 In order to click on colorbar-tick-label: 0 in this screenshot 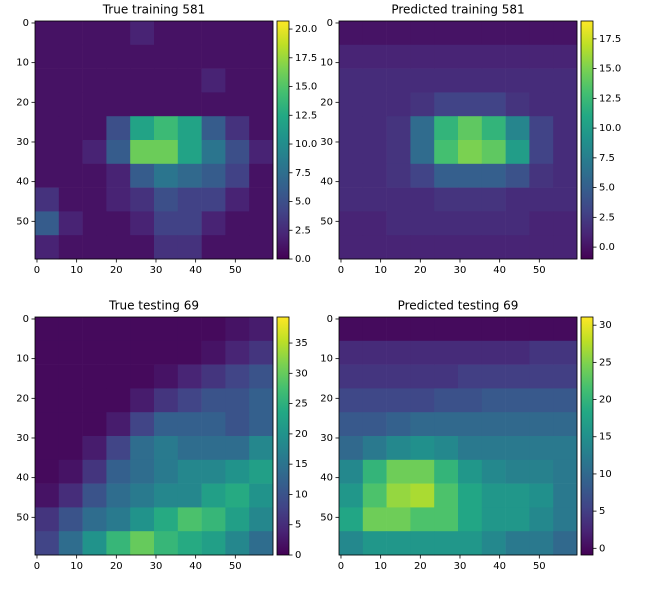, I will do `click(602, 548)`.